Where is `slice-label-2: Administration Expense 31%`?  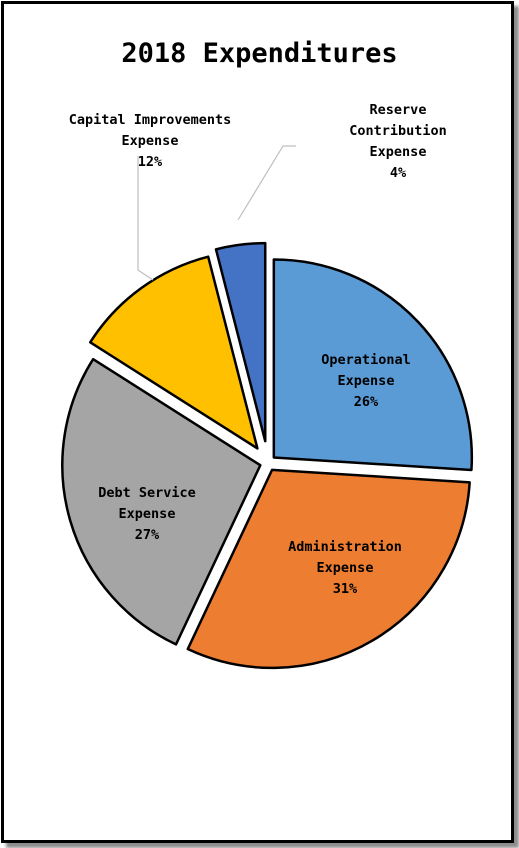 slice-label-2: Administration Expense 31% is located at coordinates (345, 568).